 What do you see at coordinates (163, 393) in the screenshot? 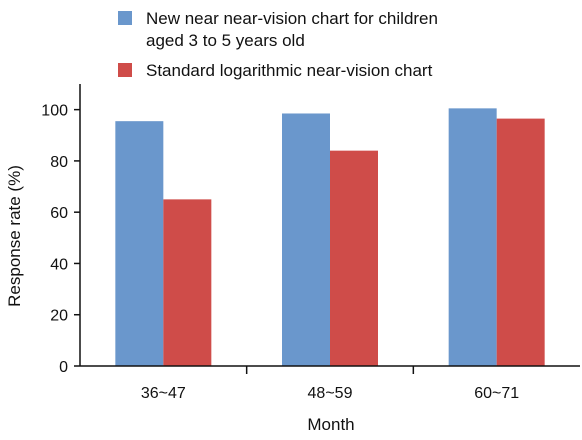
I see `x-tick-label-36~47: 36~47` at bounding box center [163, 393].